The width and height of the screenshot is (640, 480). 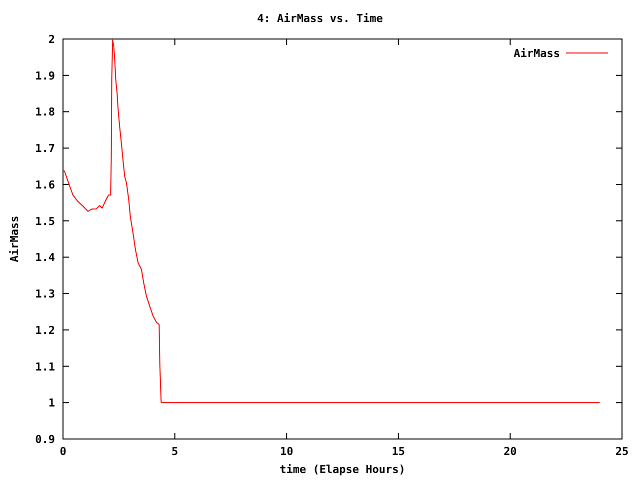 I want to click on x-tick-label: 15, so click(x=399, y=451).